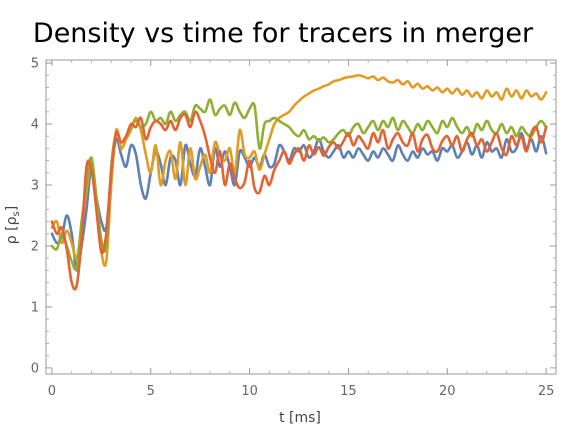 This screenshot has width=574, height=437. I want to click on y-axis-label-subscript: s, so click(16, 213).